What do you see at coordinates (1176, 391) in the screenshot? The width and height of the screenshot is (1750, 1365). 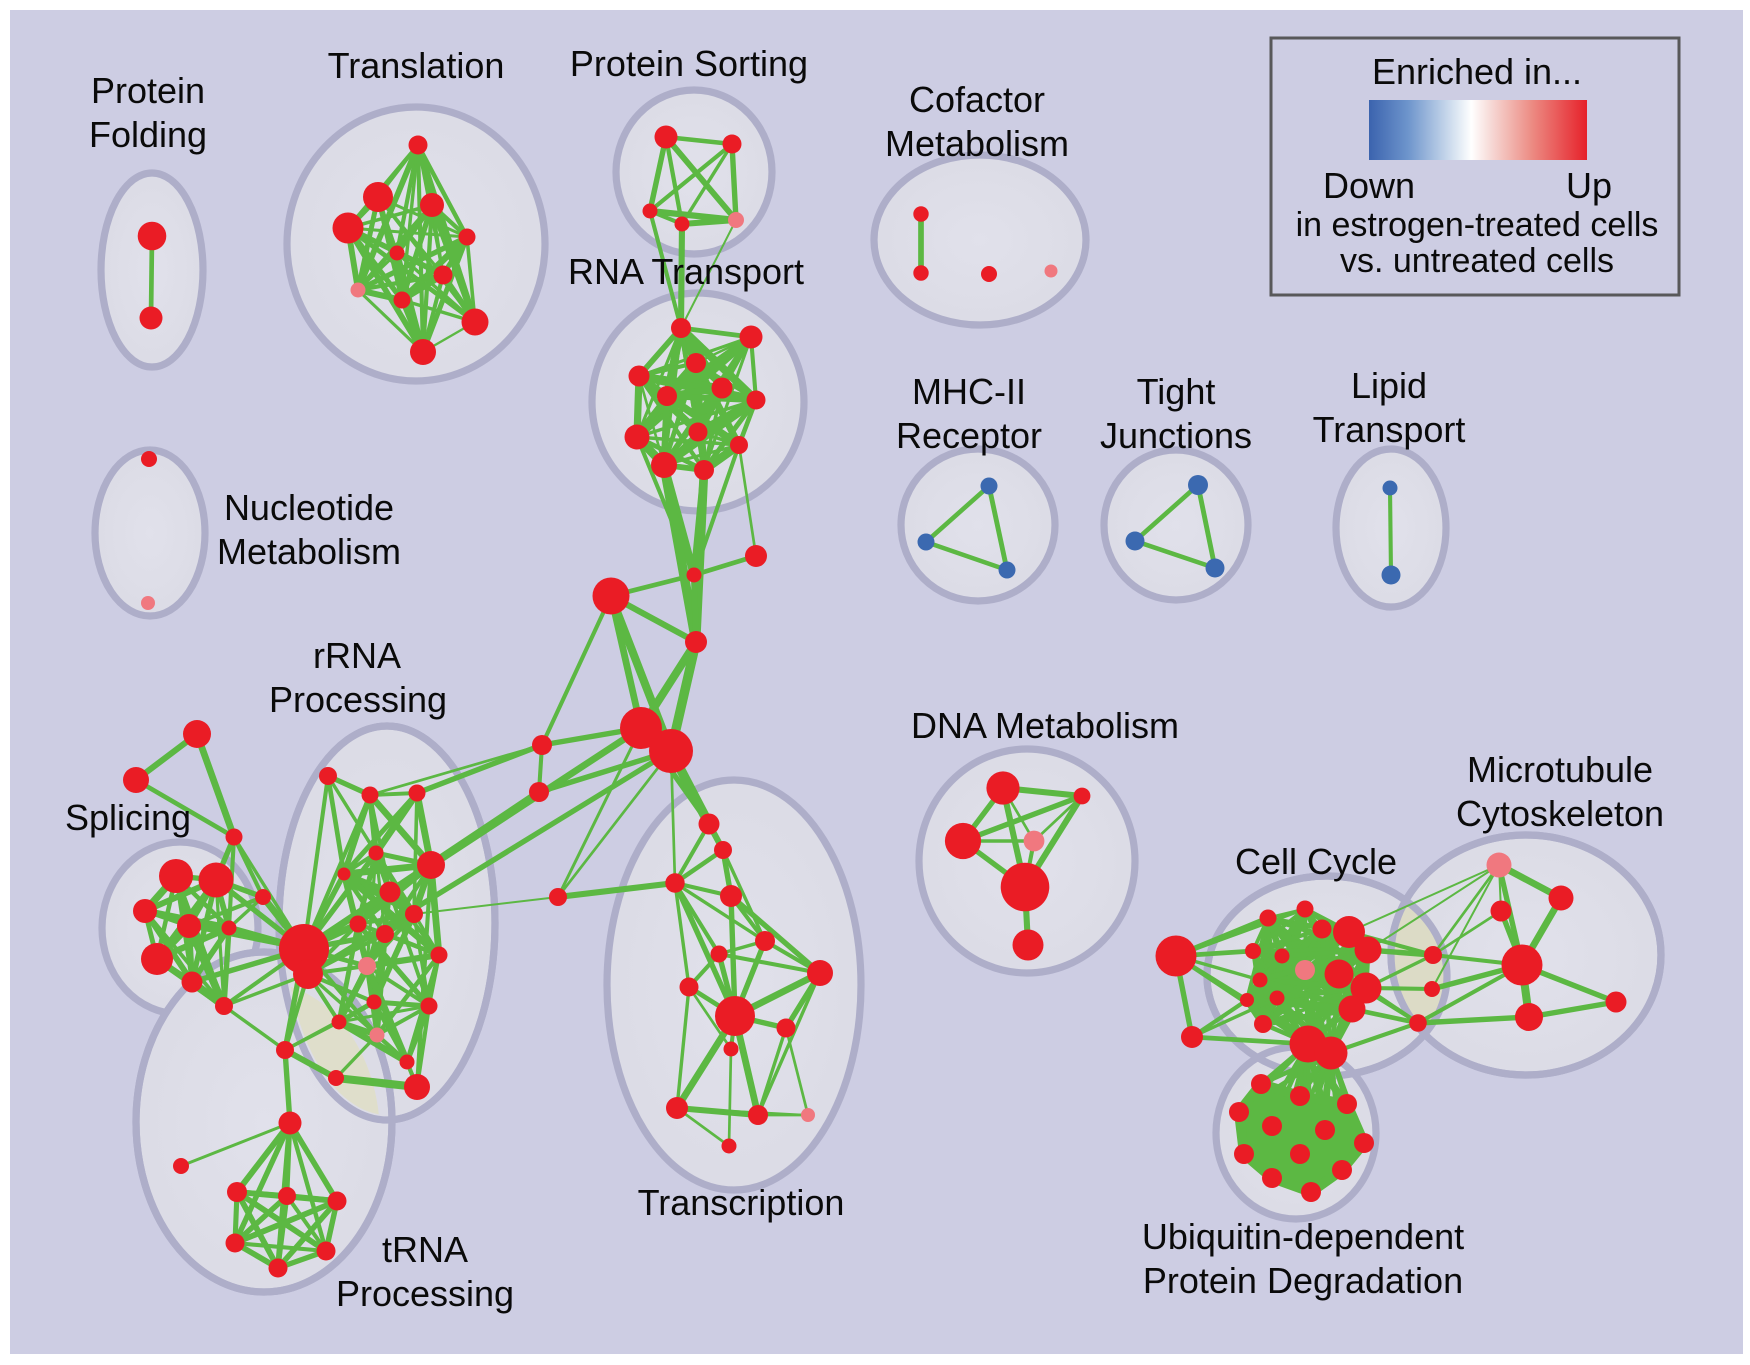 I see `svg-text: Tight` at bounding box center [1176, 391].